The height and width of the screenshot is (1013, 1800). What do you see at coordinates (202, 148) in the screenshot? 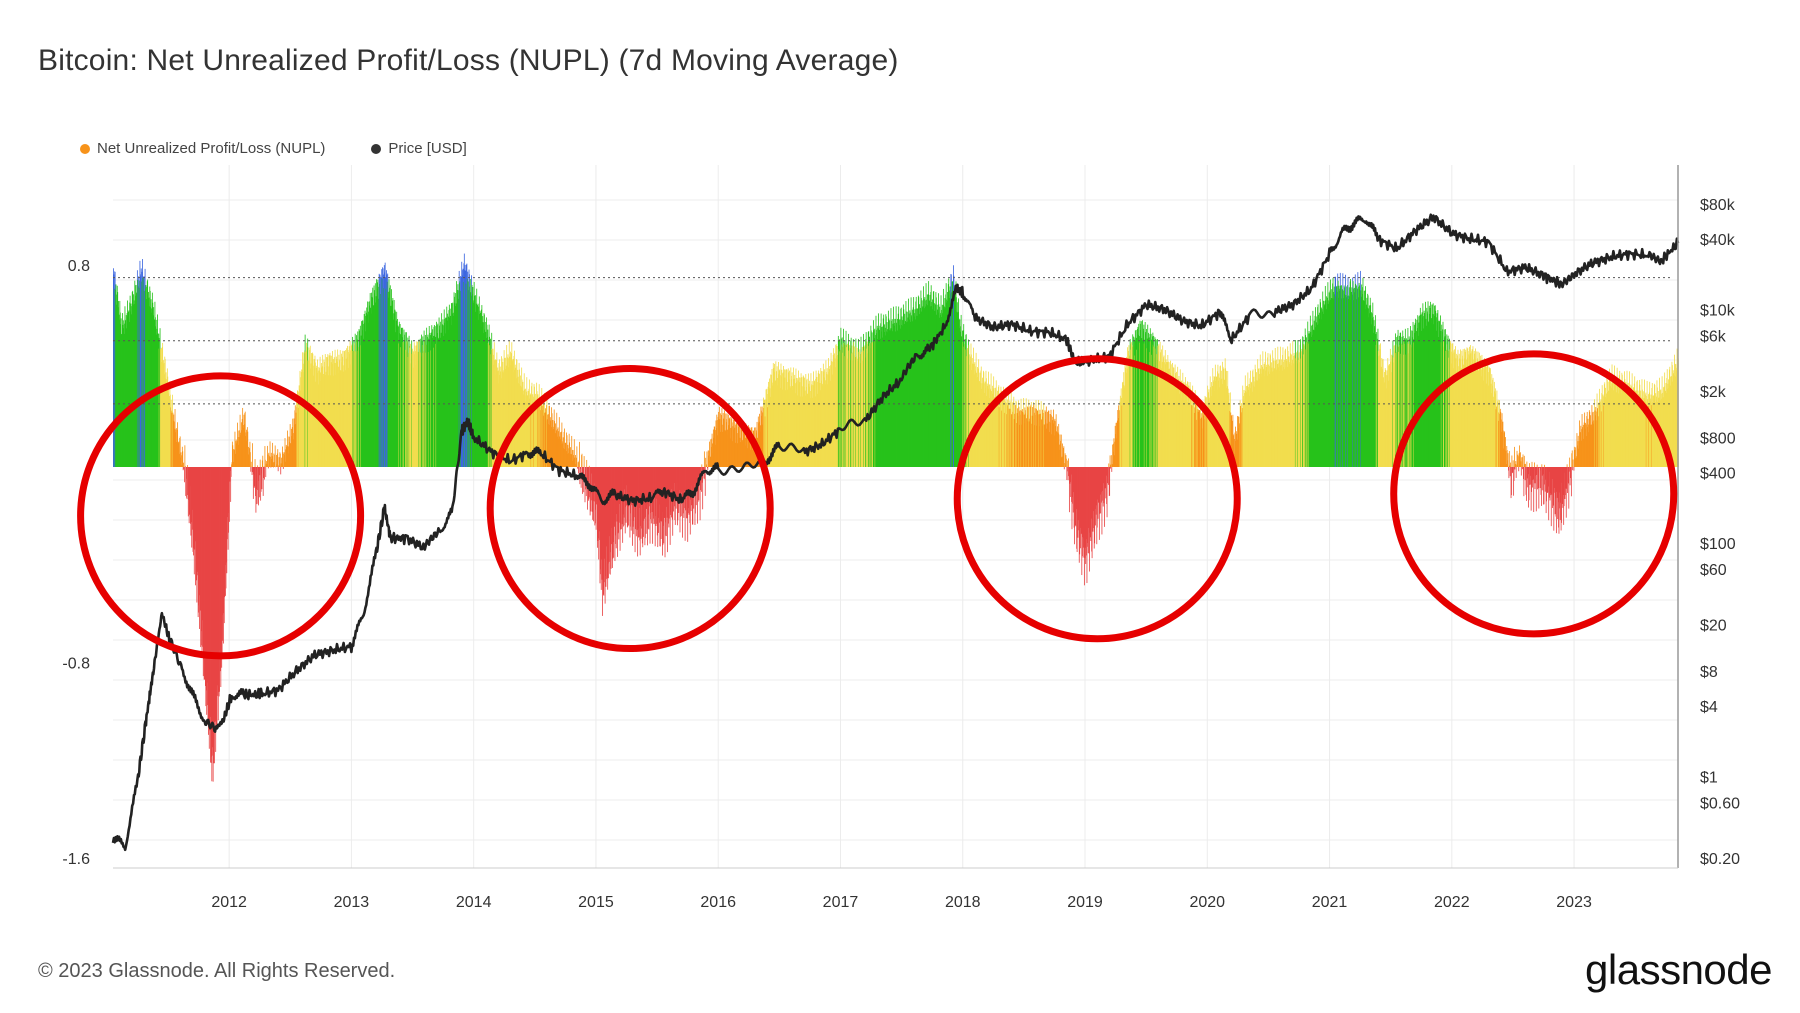
I see `legend-item-nupl: Net Unrealized Profit/Loss (NUPL)` at bounding box center [202, 148].